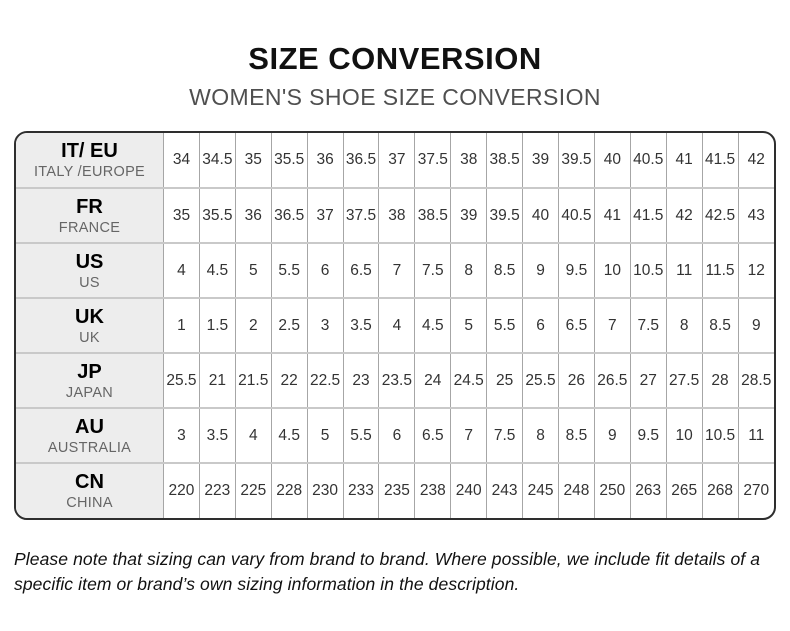 This screenshot has height=631, width=790. Describe the element at coordinates (396, 490) in the screenshot. I see `size-cell: 235` at that location.